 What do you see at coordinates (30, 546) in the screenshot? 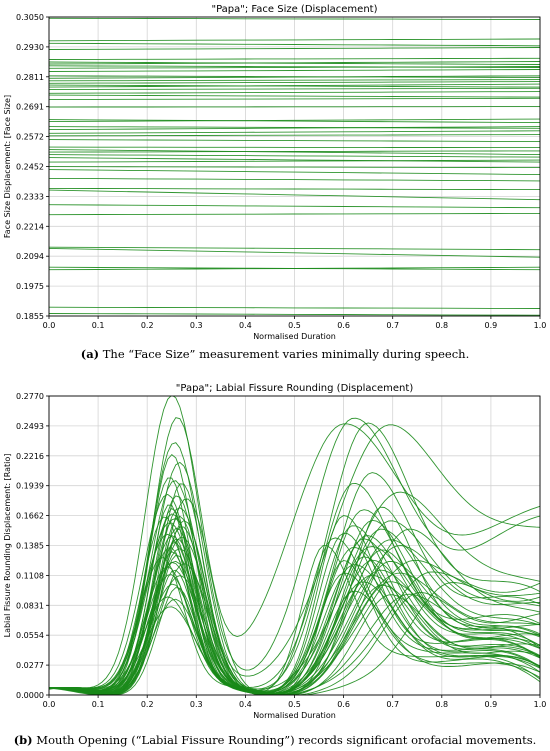
I see `y-tick-label: 0.1385` at bounding box center [30, 546].